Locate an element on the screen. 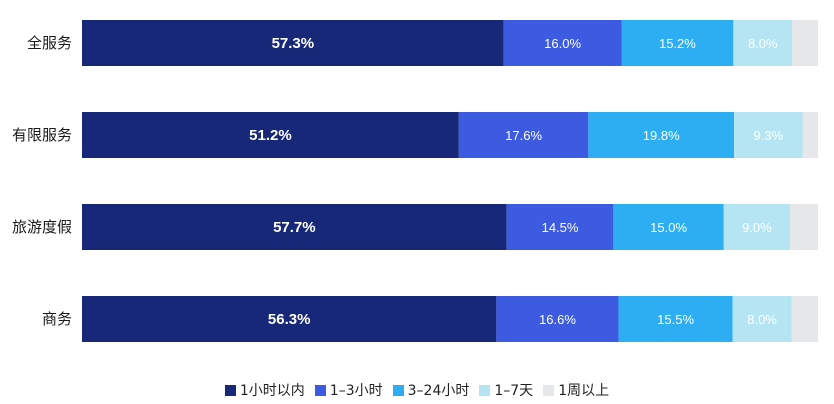 This screenshot has height=404, width=834. data-label: 16.6% is located at coordinates (557, 319).